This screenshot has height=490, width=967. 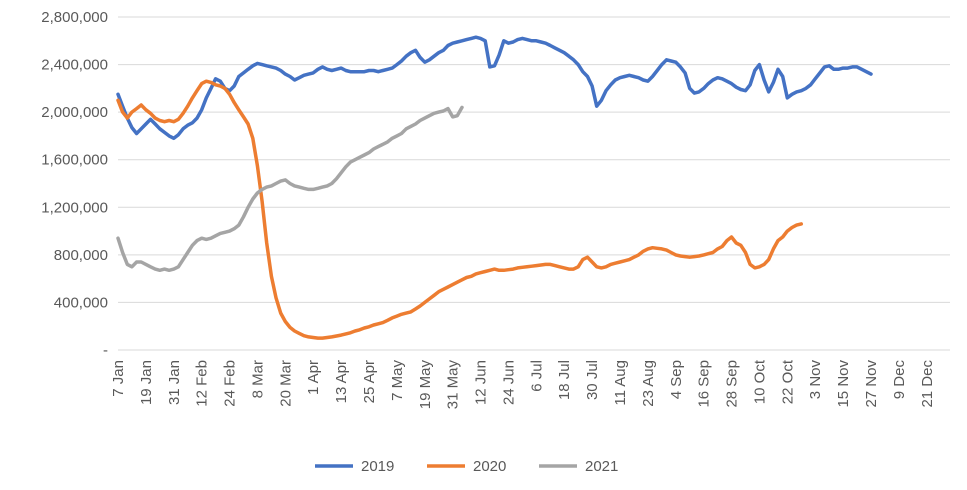 What do you see at coordinates (74, 65) in the screenshot?
I see `y-tick-label: 2,400,000` at bounding box center [74, 65].